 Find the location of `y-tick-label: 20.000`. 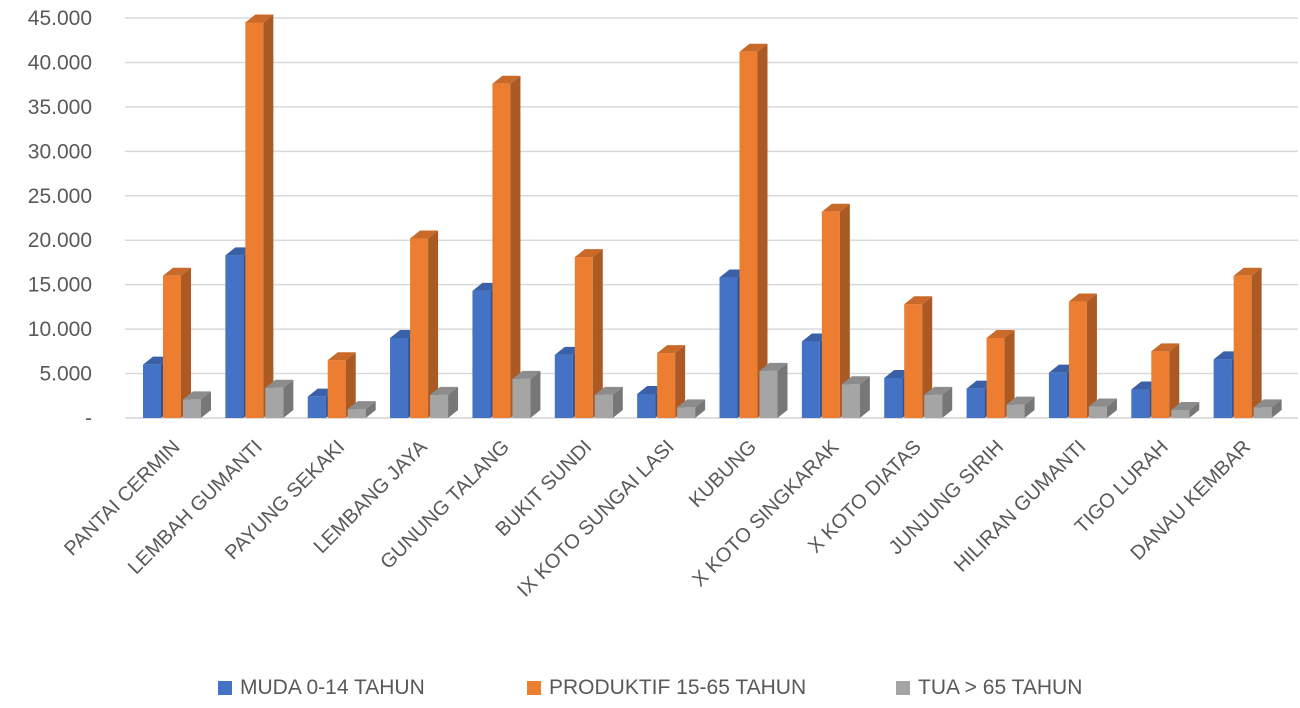

y-tick-label: 20.000 is located at coordinates (60, 240).